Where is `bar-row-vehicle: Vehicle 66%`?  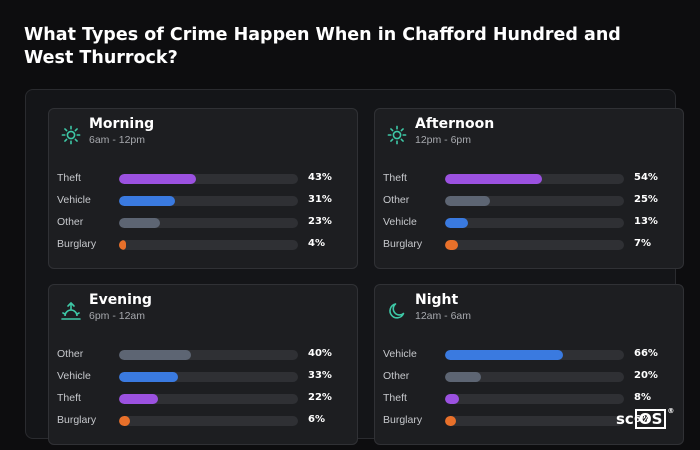
bar-row-vehicle: Vehicle 66% is located at coordinates (530, 355).